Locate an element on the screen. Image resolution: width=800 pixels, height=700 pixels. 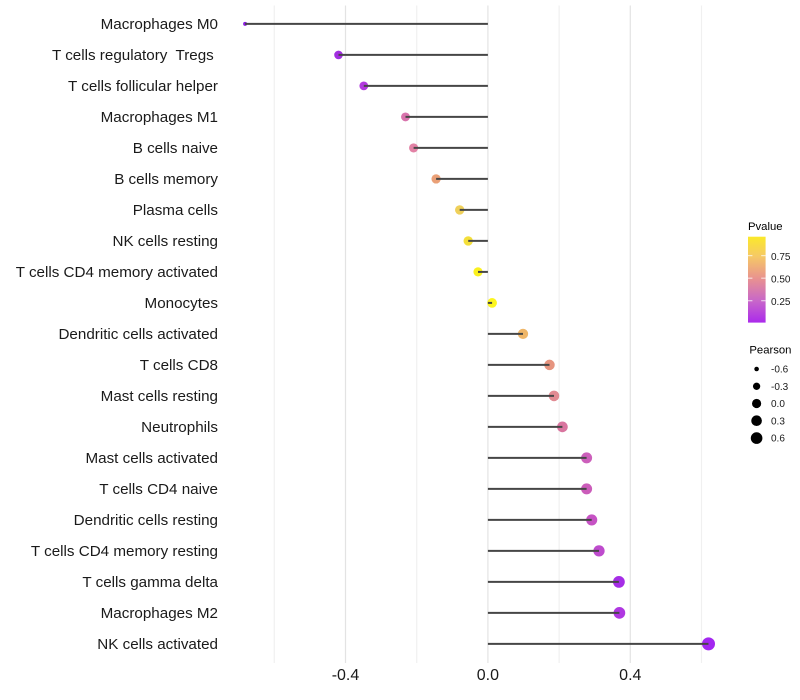
svg-text: Monocytes is located at coordinates (182, 303).